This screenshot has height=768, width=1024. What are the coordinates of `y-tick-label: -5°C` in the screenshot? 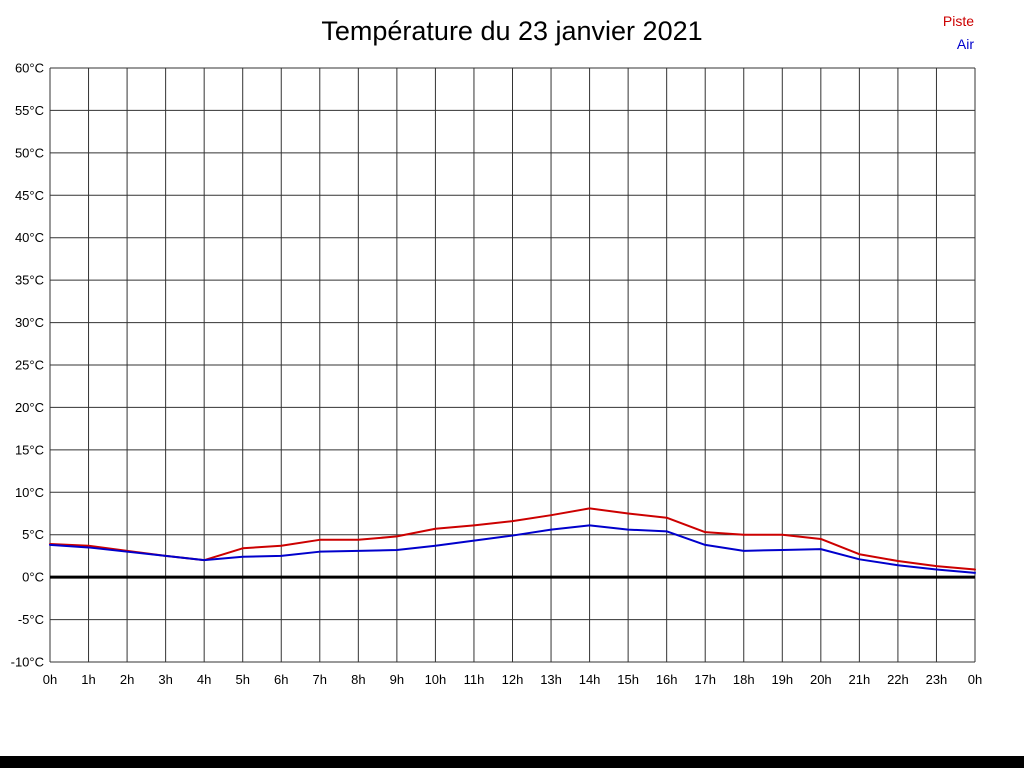 It's located at (31, 619).